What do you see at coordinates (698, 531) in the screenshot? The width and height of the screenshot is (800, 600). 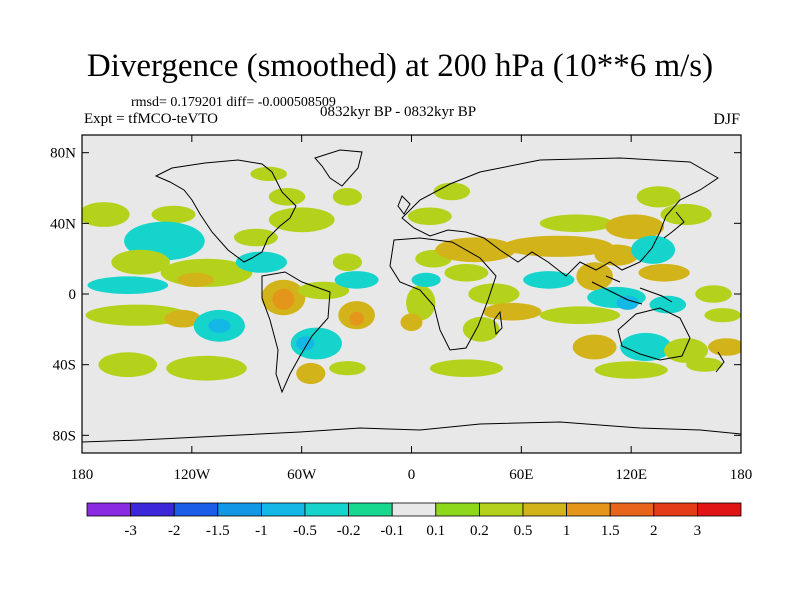 I see `colorbar-label: 3` at bounding box center [698, 531].